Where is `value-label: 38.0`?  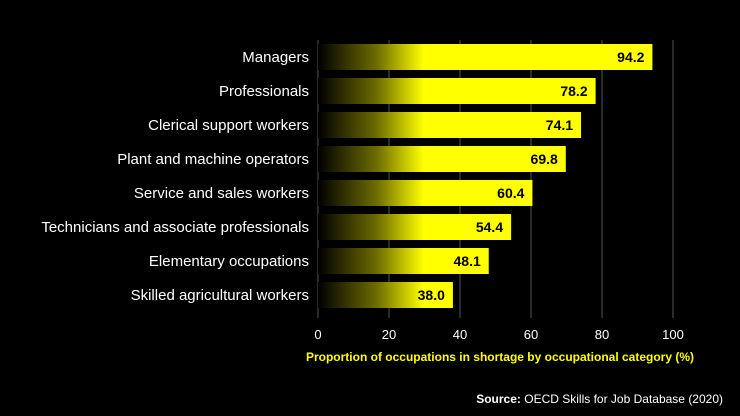
value-label: 38.0 is located at coordinates (431, 295).